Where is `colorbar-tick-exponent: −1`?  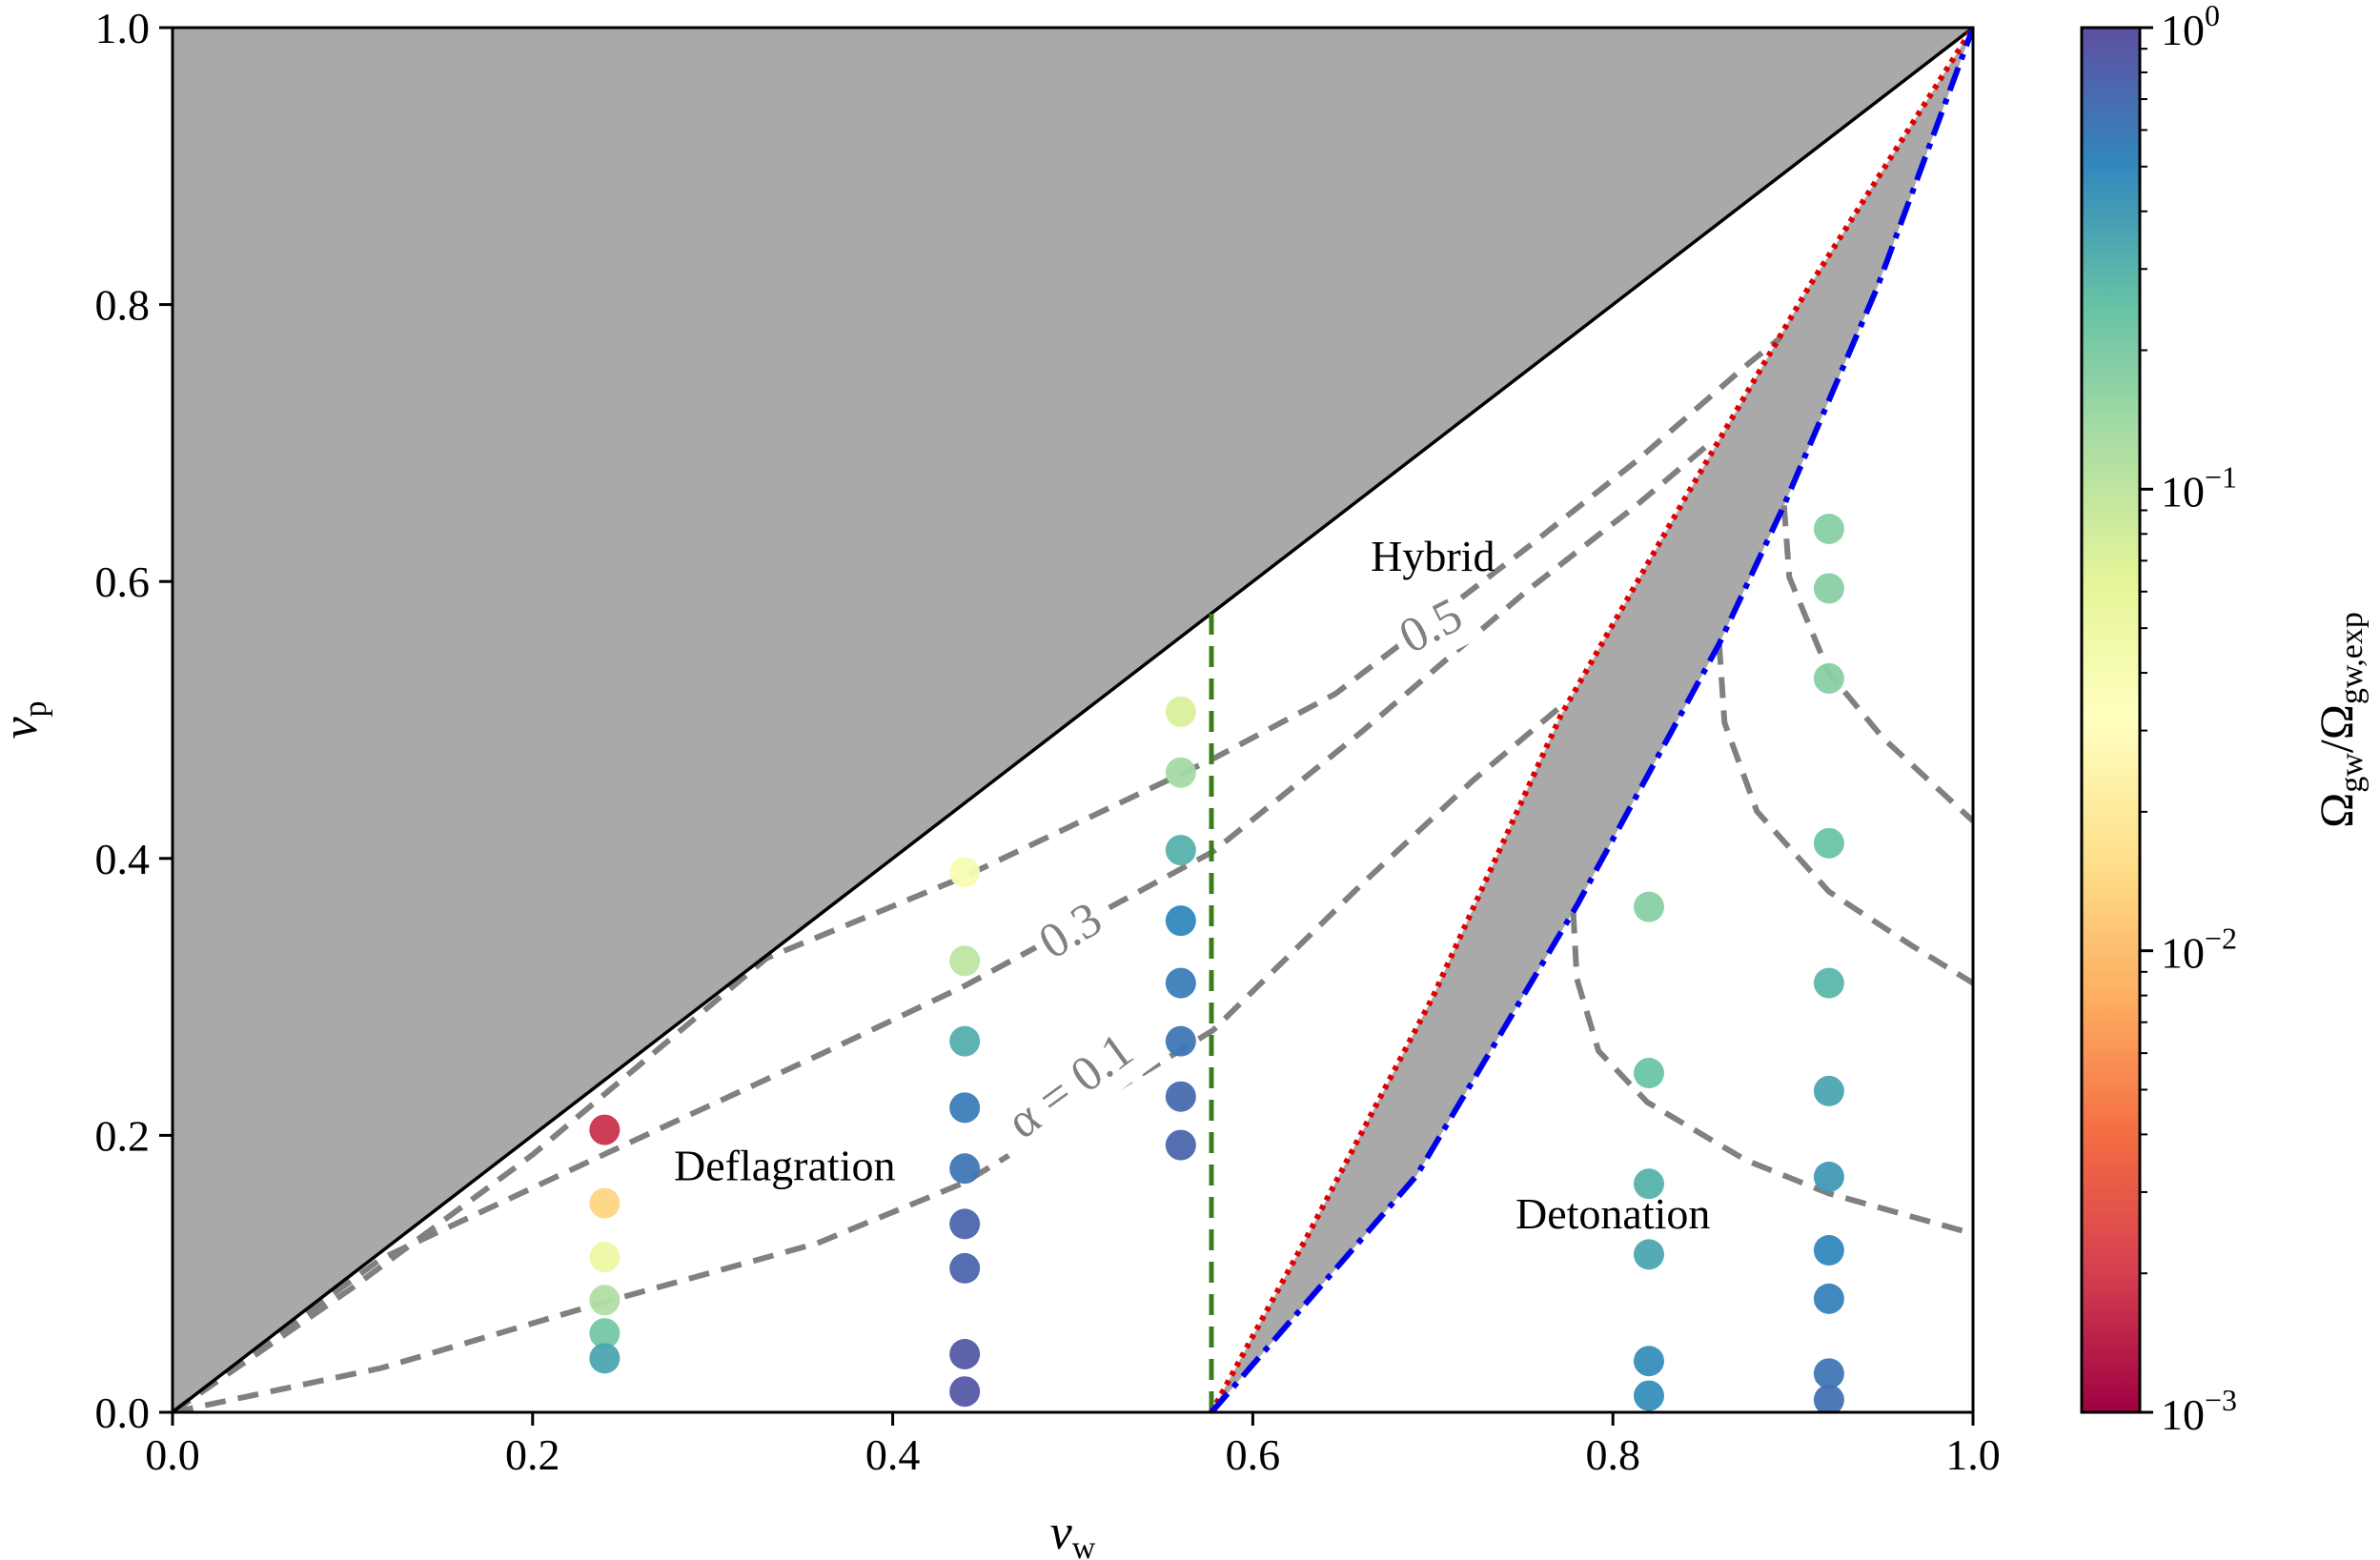
colorbar-tick-exponent: −1 is located at coordinates (2221, 476).